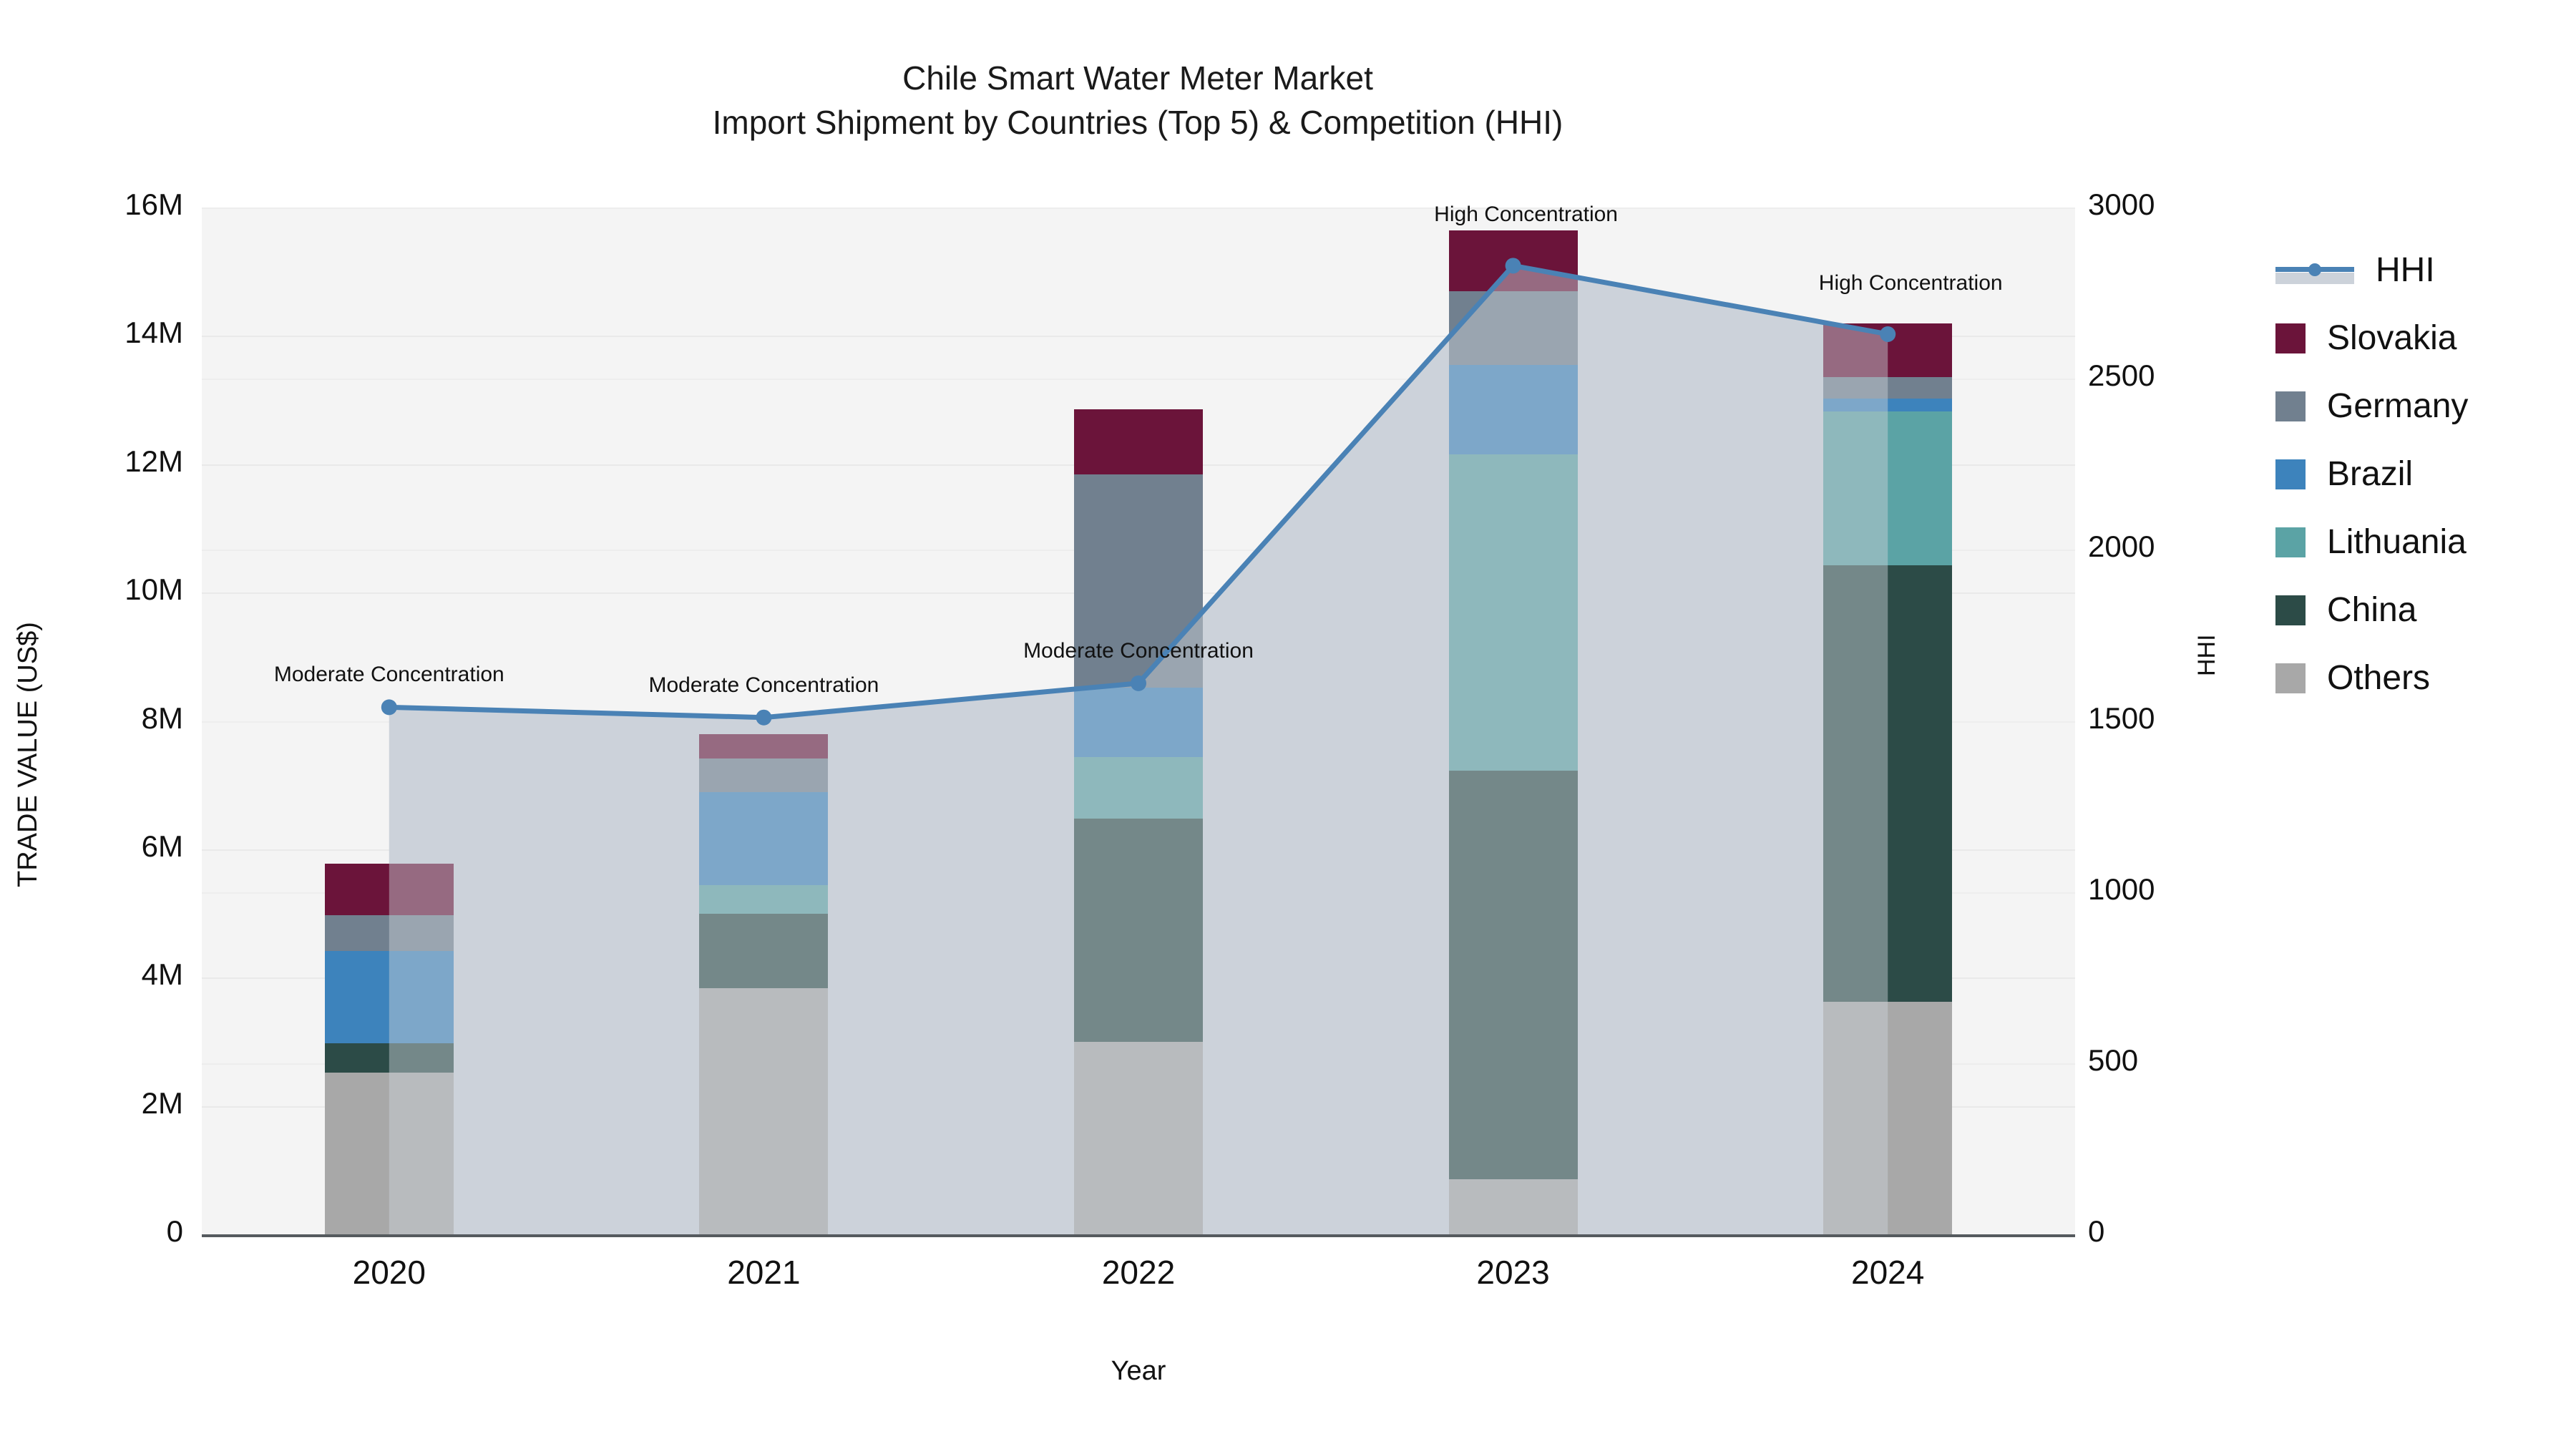  What do you see at coordinates (2121, 204) in the screenshot?
I see `y-tick-right: 3000` at bounding box center [2121, 204].